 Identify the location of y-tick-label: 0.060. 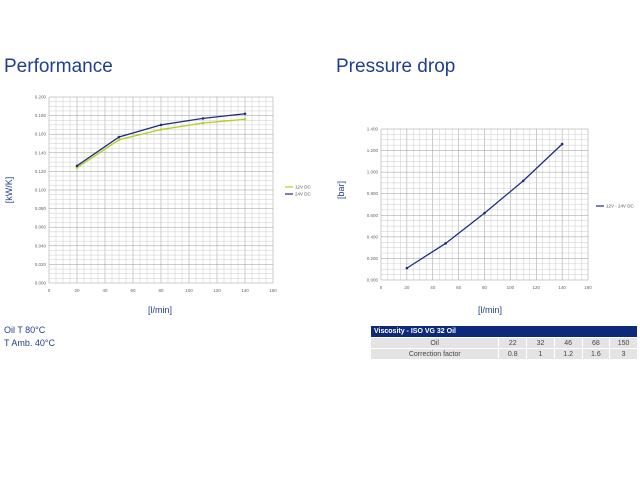
(41, 227).